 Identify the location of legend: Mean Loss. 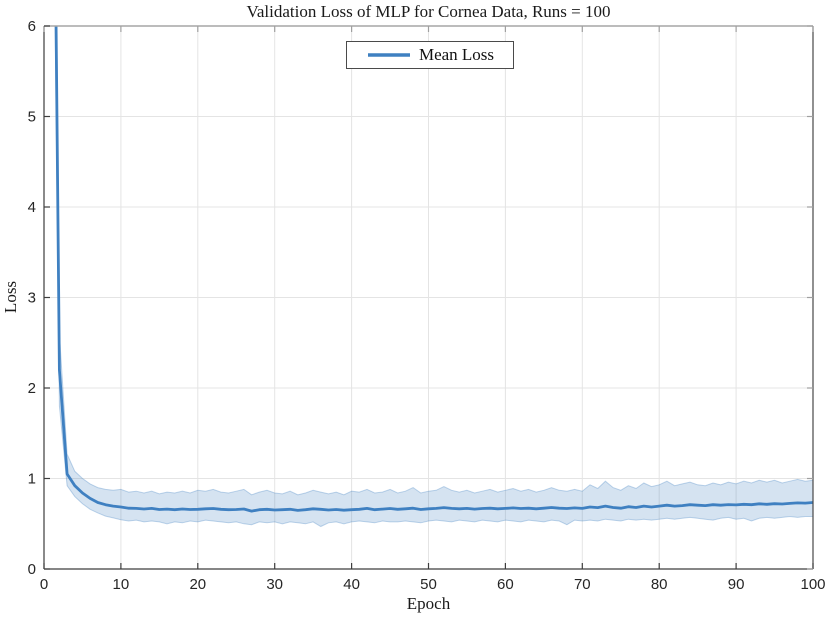
(430, 55).